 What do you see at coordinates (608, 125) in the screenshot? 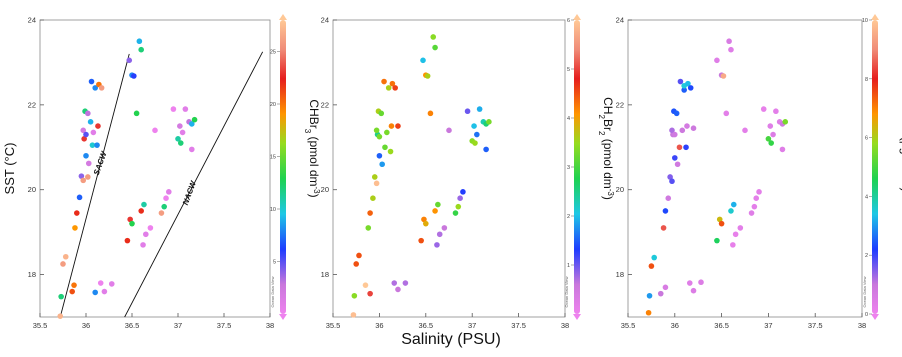
I see `colorbar-label-part: Br` at bounding box center [608, 125].